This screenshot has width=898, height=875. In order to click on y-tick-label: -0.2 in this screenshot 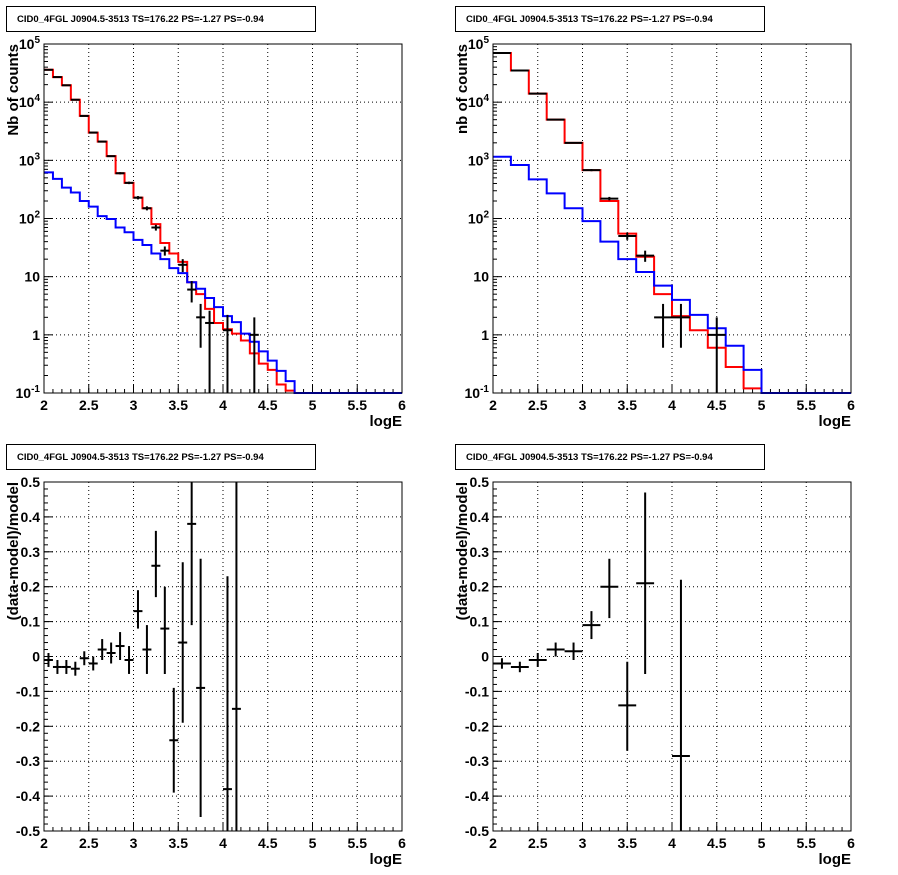, I will do `click(28, 726)`.